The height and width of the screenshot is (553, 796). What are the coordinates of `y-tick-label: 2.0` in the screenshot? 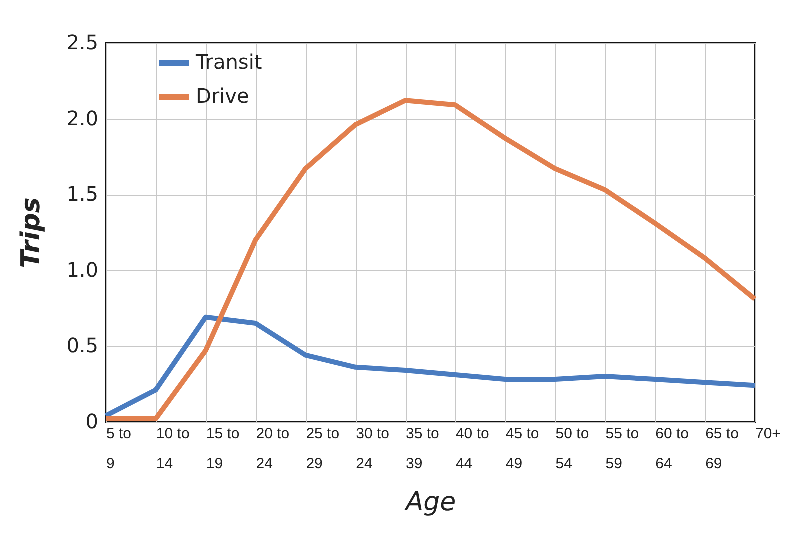 It's located at (82, 118).